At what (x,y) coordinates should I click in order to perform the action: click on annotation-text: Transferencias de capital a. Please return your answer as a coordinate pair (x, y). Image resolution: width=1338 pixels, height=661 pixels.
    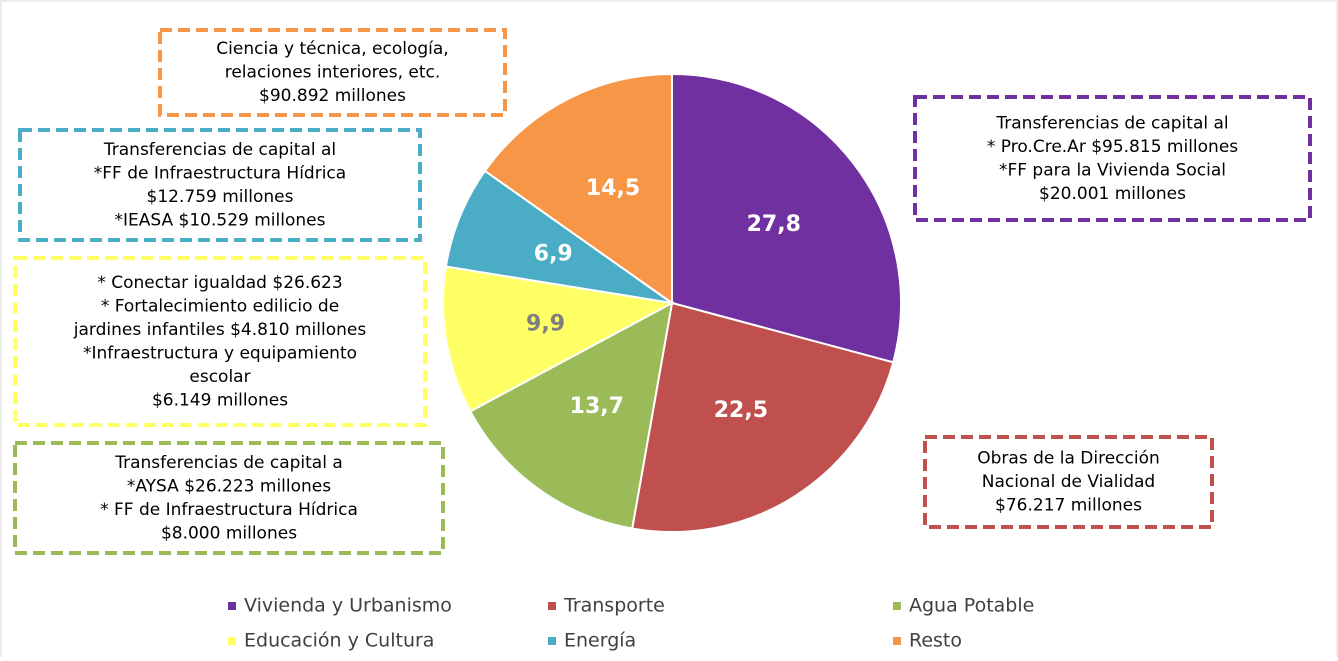
    Looking at the image, I should click on (228, 463).